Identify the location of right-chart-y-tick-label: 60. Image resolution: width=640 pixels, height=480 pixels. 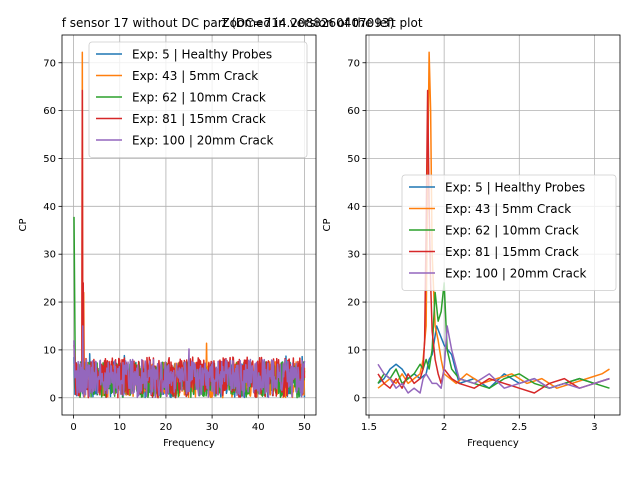
(353, 111).